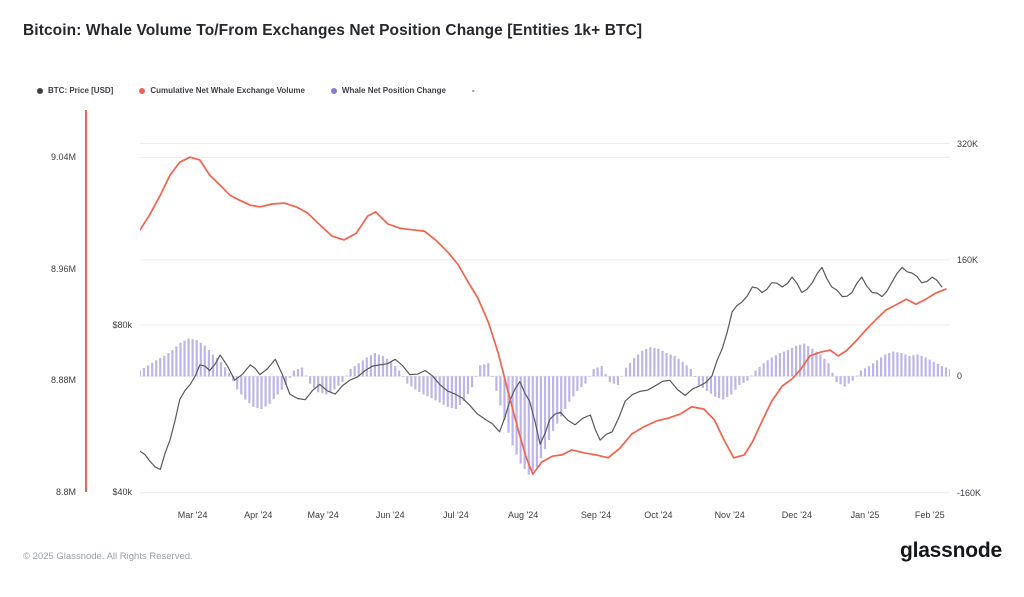 This screenshot has height=597, width=1024. I want to click on legend-item-1: Cumulative Net Whale Exchange Volume, so click(222, 90).